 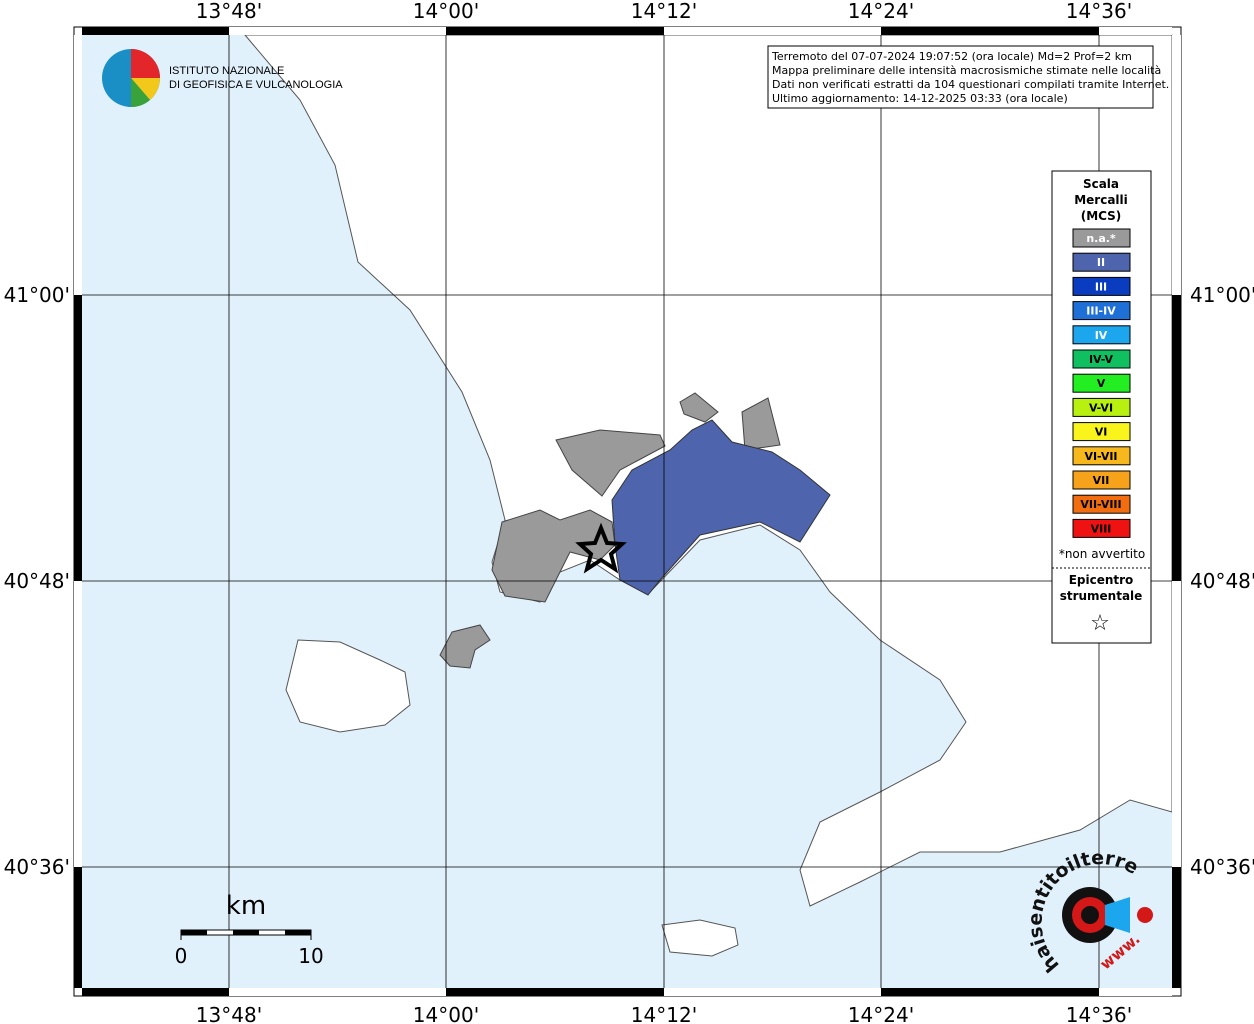 What do you see at coordinates (1090, 915) in the screenshot?
I see `badge-circle` at bounding box center [1090, 915].